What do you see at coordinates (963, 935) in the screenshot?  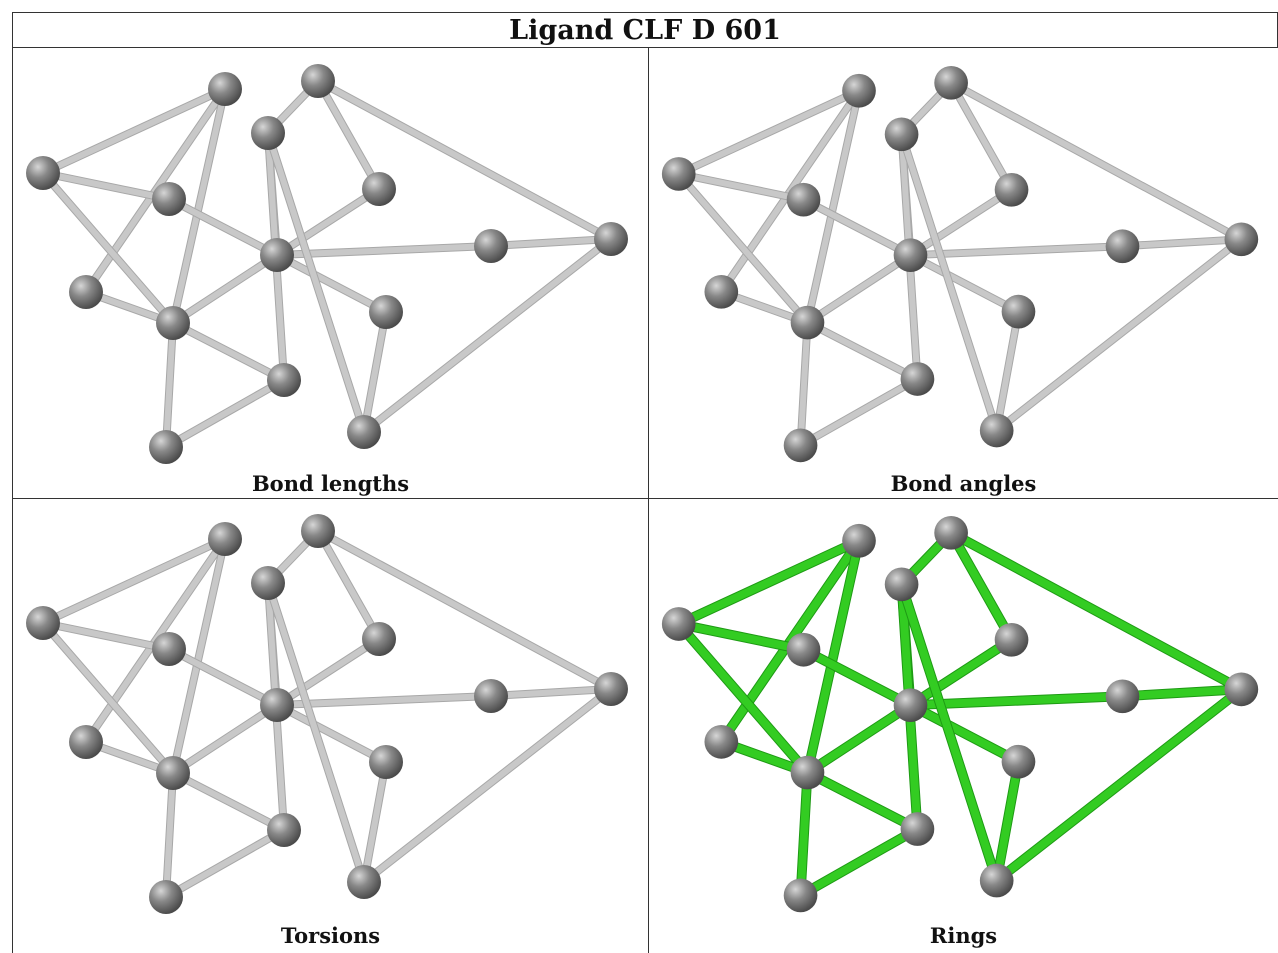 I see `panel-caption: Rings` at bounding box center [963, 935].